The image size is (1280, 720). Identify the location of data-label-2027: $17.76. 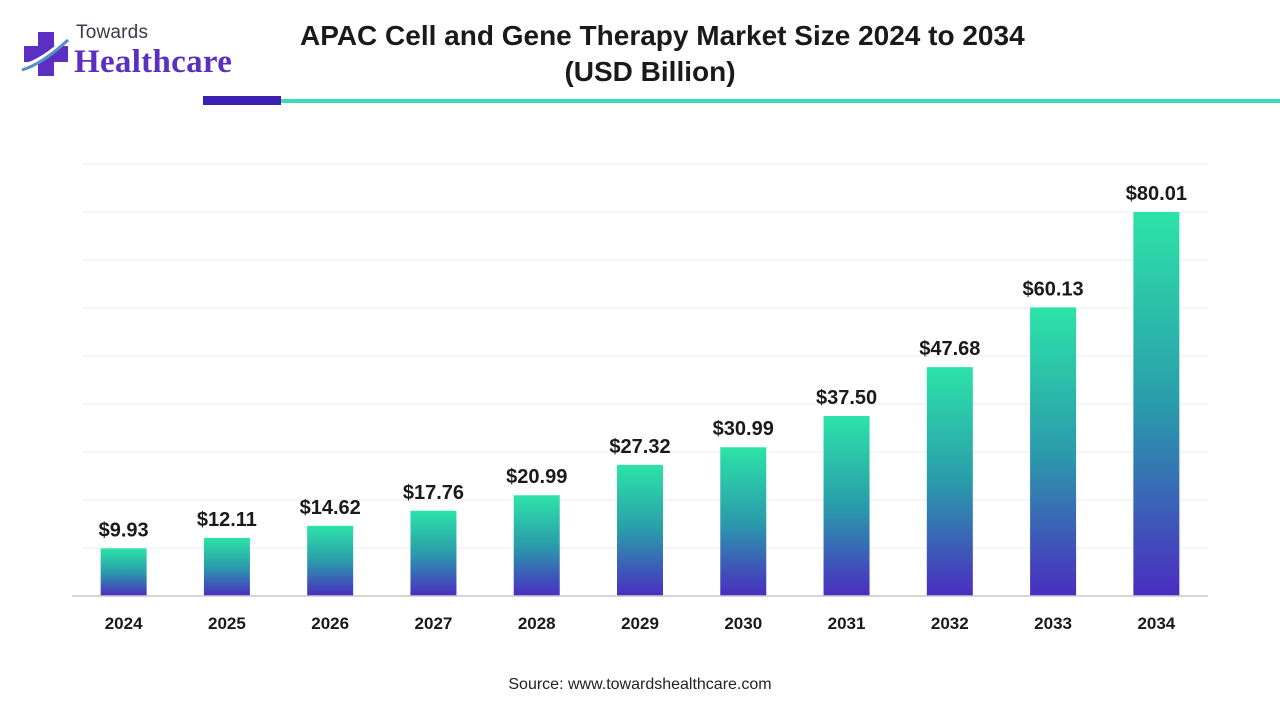
(433, 493).